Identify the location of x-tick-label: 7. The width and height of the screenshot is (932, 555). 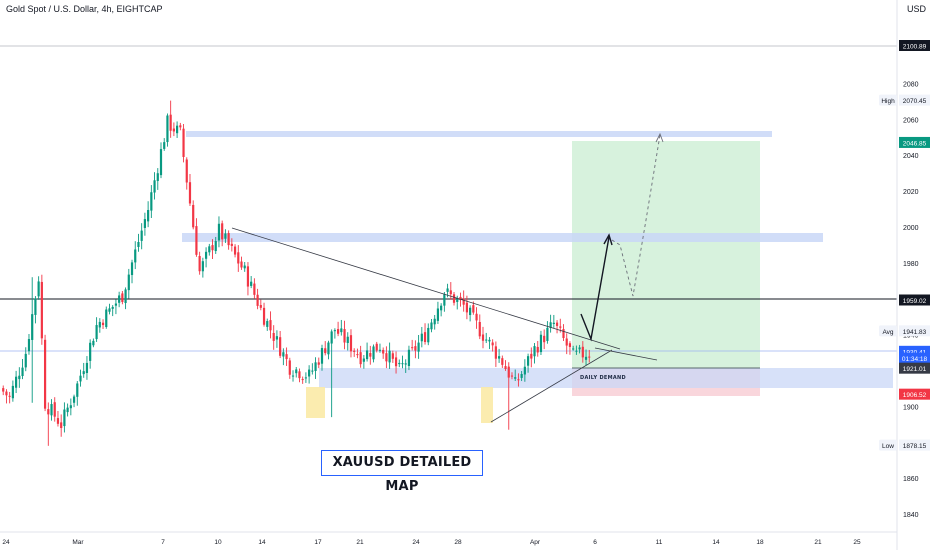
(163, 542).